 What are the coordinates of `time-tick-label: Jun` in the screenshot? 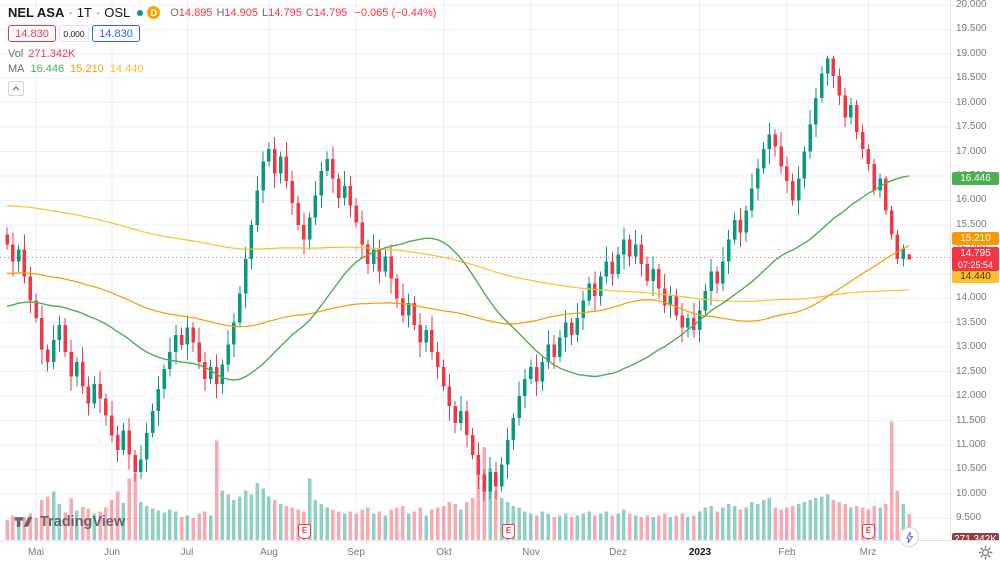 It's located at (112, 552).